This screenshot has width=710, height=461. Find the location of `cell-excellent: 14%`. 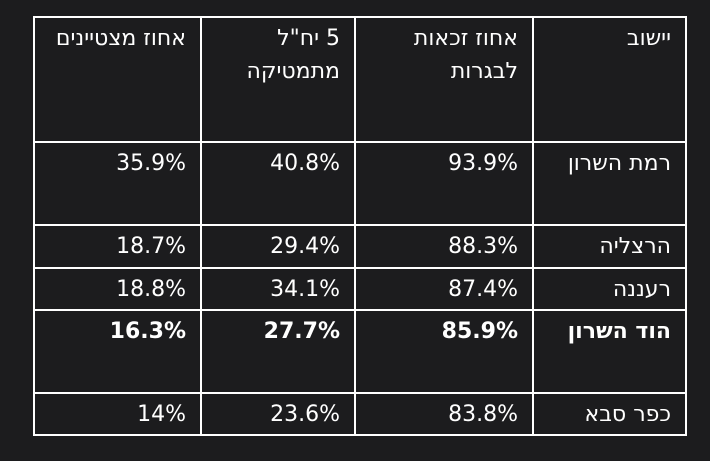

cell-excellent: 14% is located at coordinates (117, 414).